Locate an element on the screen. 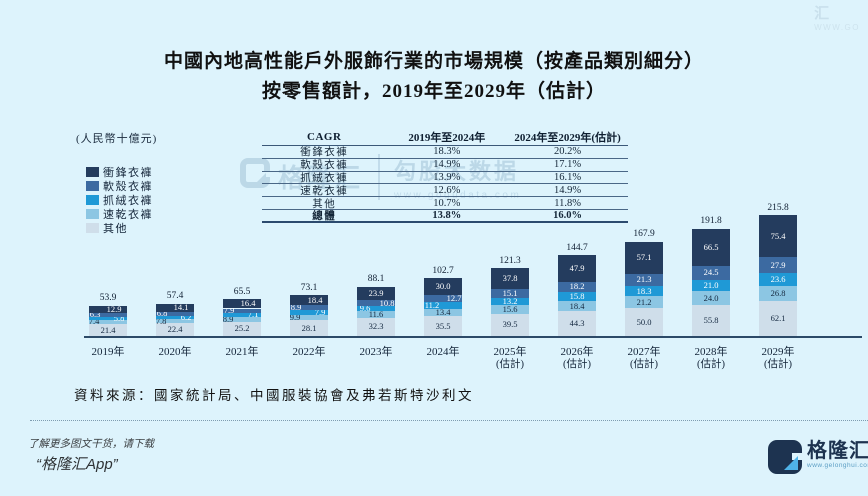  segment-value-label: 6.2 is located at coordinates (186, 316).